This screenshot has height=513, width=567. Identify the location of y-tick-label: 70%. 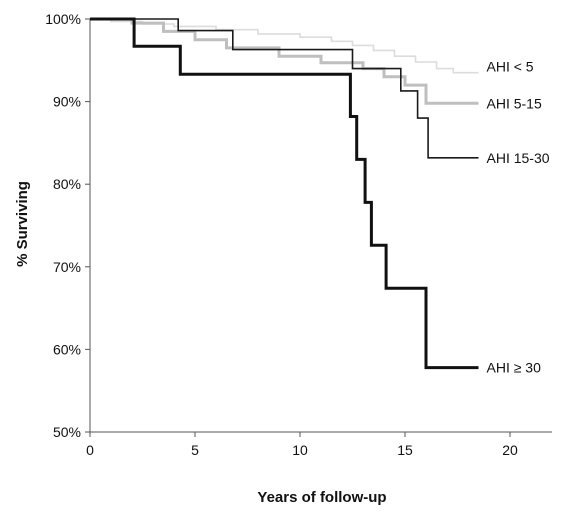
(67, 267).